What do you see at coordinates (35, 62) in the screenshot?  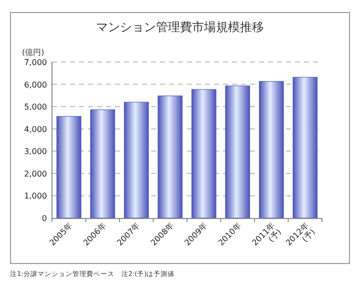 I see `y-tick-label: 7,000` at bounding box center [35, 62].